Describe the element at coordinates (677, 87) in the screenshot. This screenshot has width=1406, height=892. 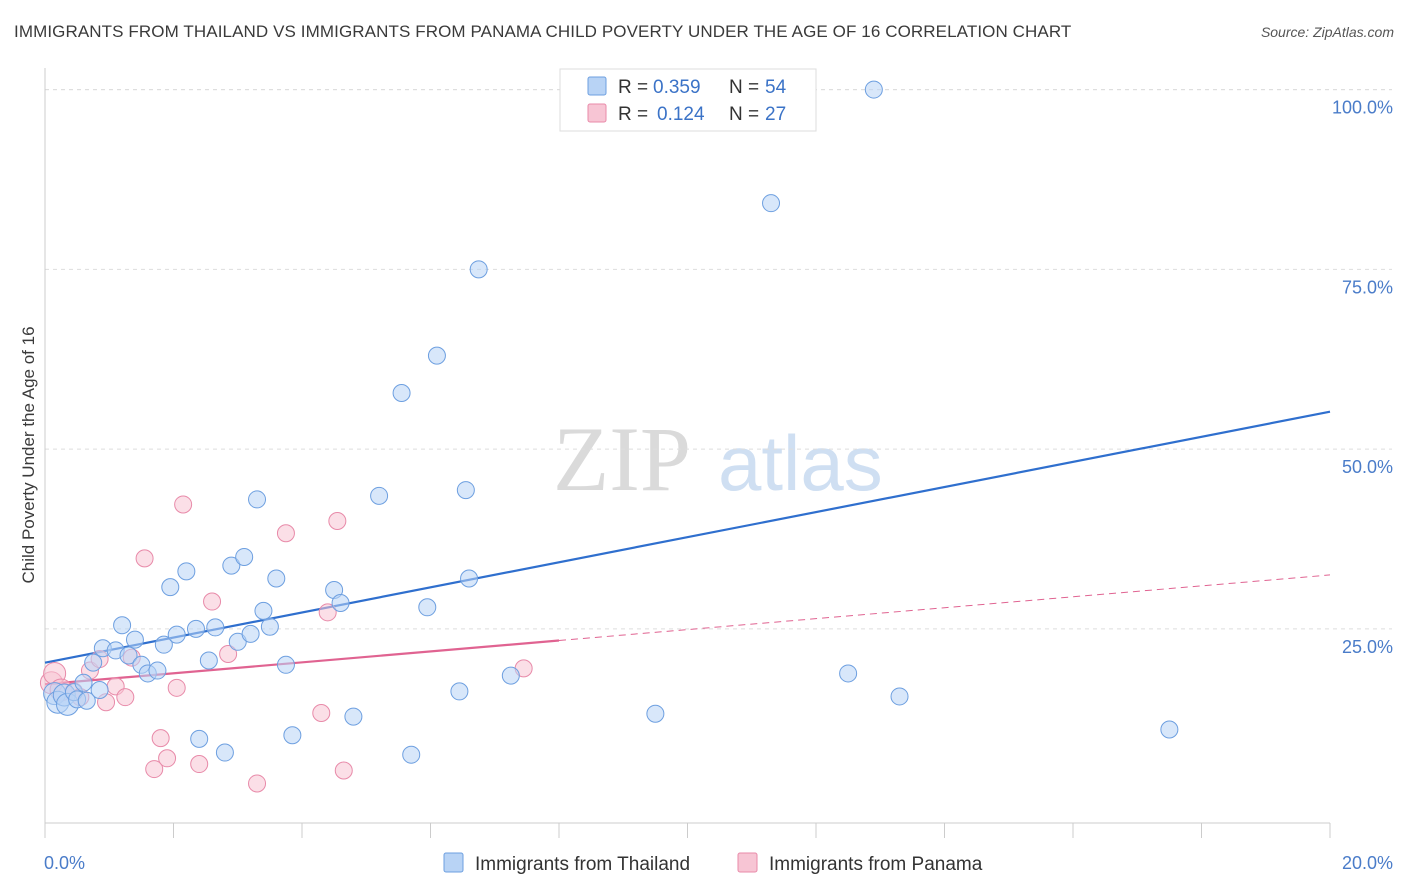
I see `legend-r-value-thailand: 0.359` at that location.